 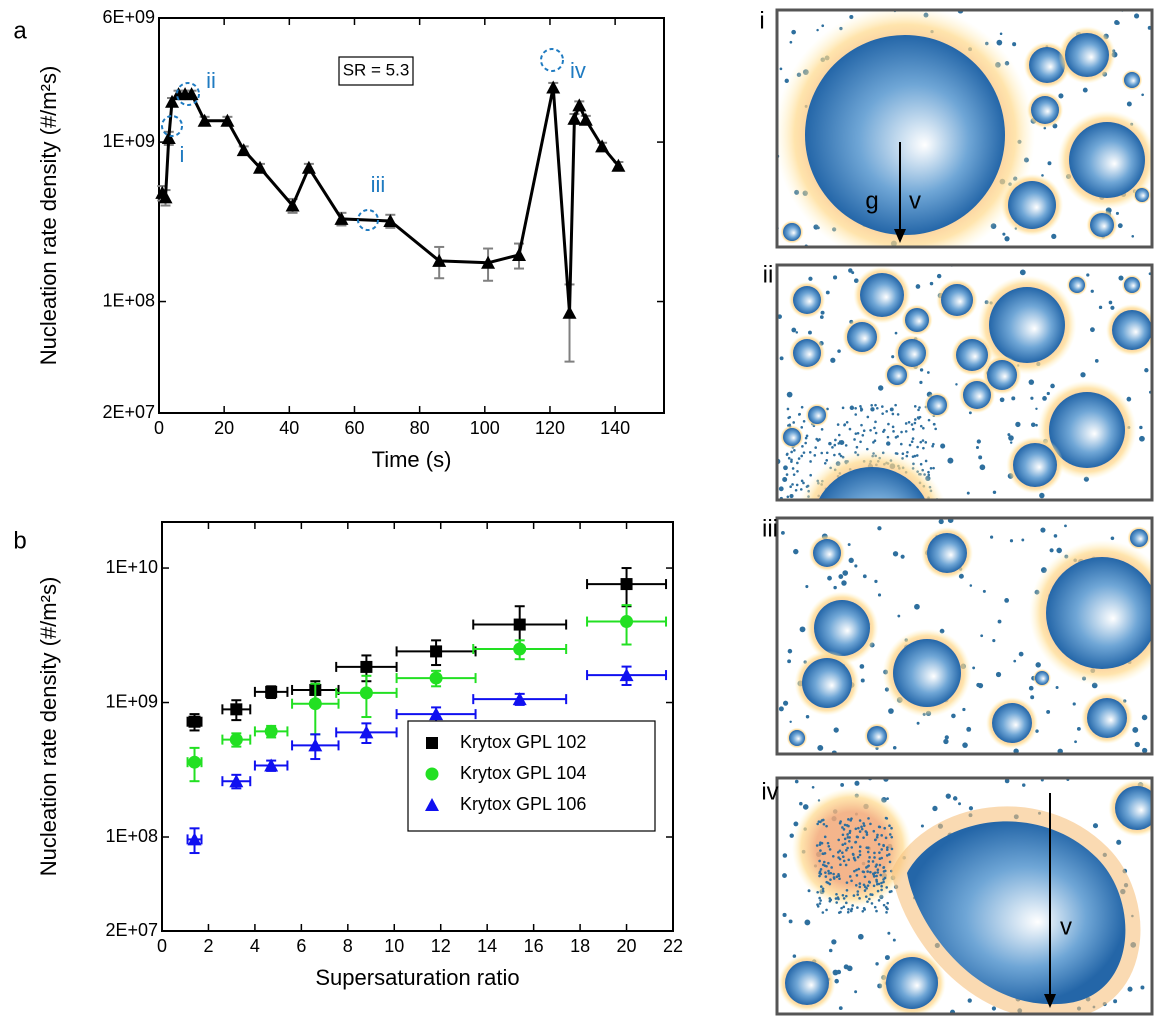 What do you see at coordinates (348, 946) in the screenshot?
I see `x-tick-label: 8` at bounding box center [348, 946].